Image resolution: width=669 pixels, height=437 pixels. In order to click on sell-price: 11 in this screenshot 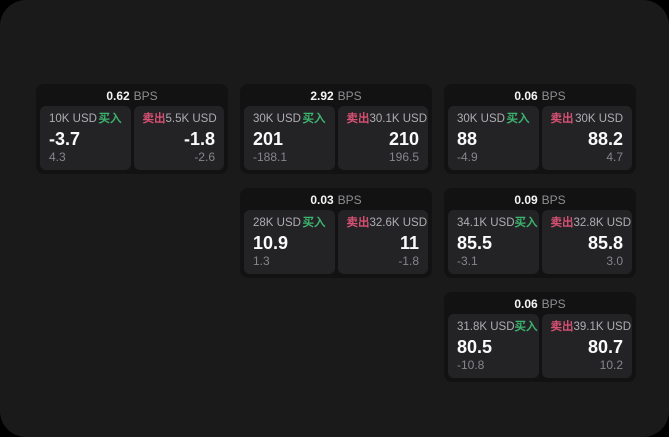, I will do `click(409, 243)`.